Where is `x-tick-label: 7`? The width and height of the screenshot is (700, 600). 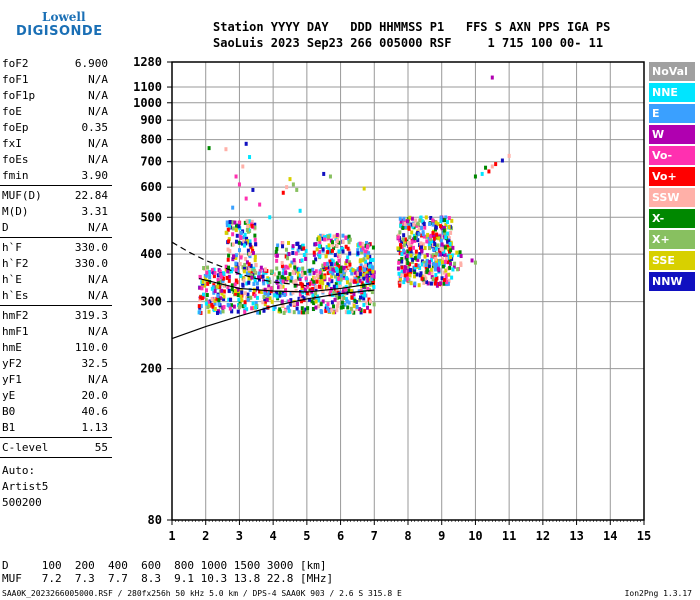 x-tick-label: 7 is located at coordinates (374, 536).